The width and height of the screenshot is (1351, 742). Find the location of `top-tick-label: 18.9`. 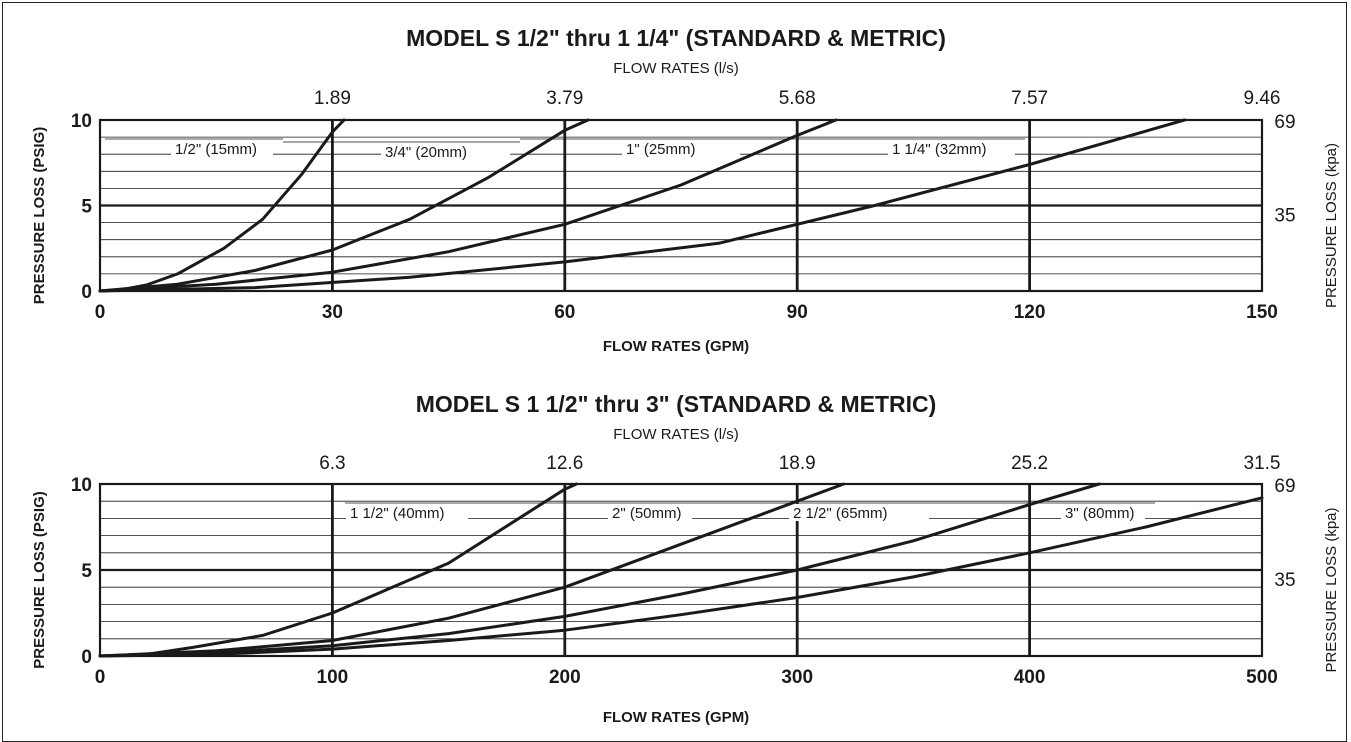

top-tick-label: 18.9 is located at coordinates (797, 463).